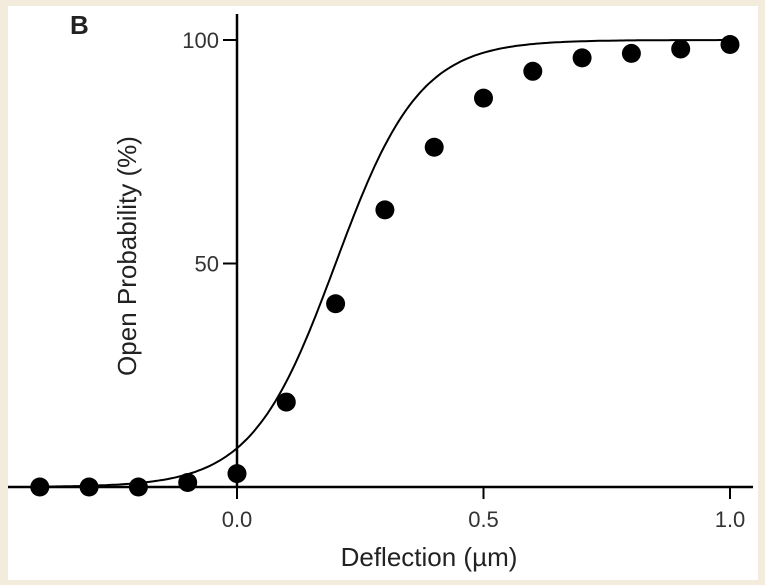  Describe the element at coordinates (79, 25) in the screenshot. I see `panel-label: B` at that location.